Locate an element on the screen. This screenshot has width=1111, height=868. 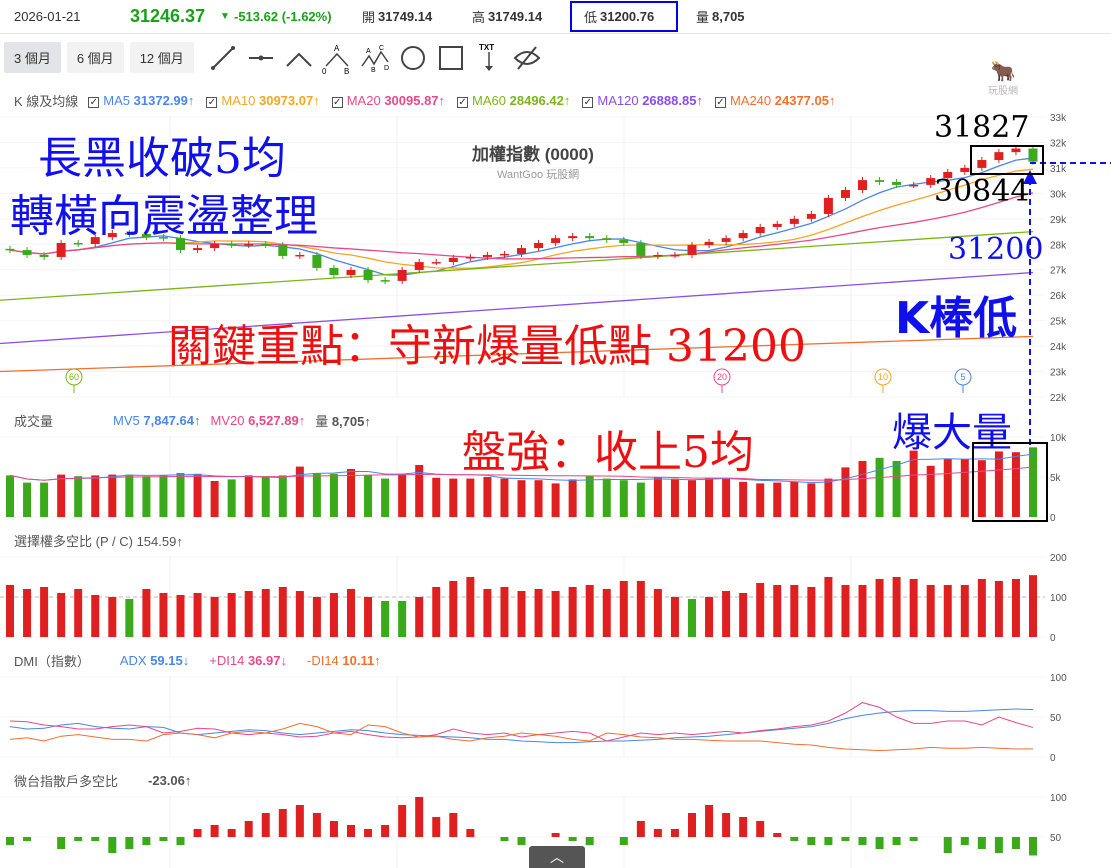
line-tool-icon is located at coordinates (223, 58).